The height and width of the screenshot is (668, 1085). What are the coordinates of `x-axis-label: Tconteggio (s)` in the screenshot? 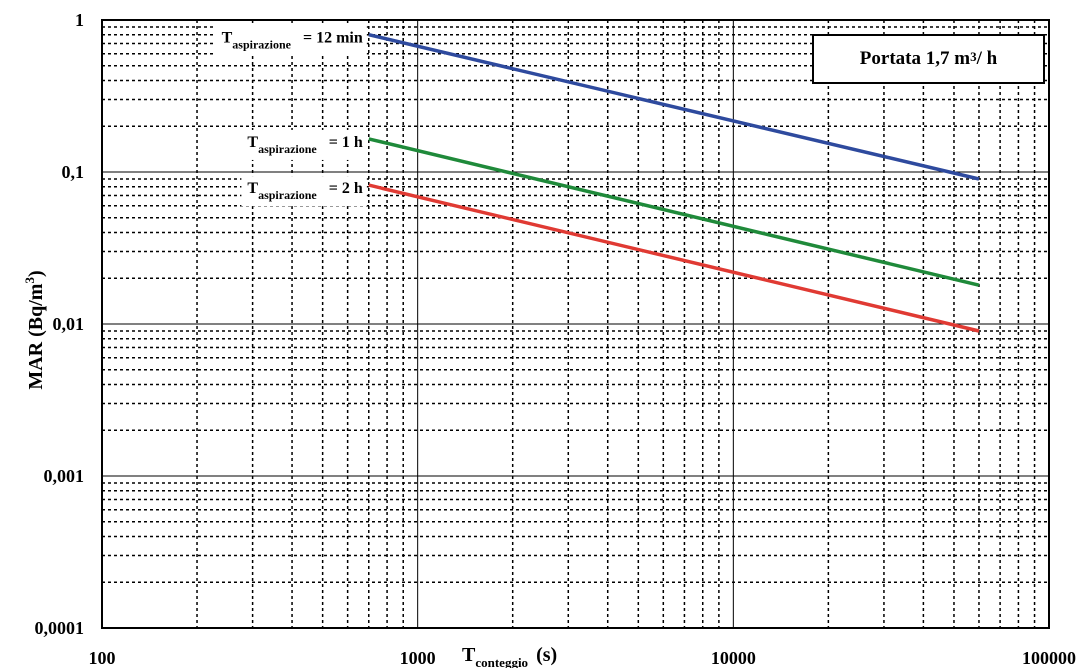 It's located at (509, 656).